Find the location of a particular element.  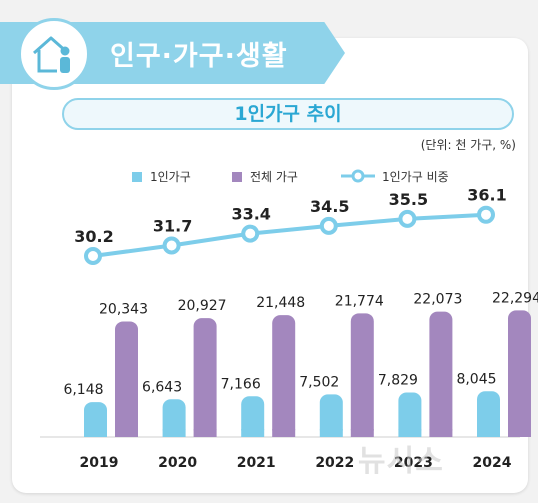

section-title: 인구·가구·생활 is located at coordinates (199, 56).